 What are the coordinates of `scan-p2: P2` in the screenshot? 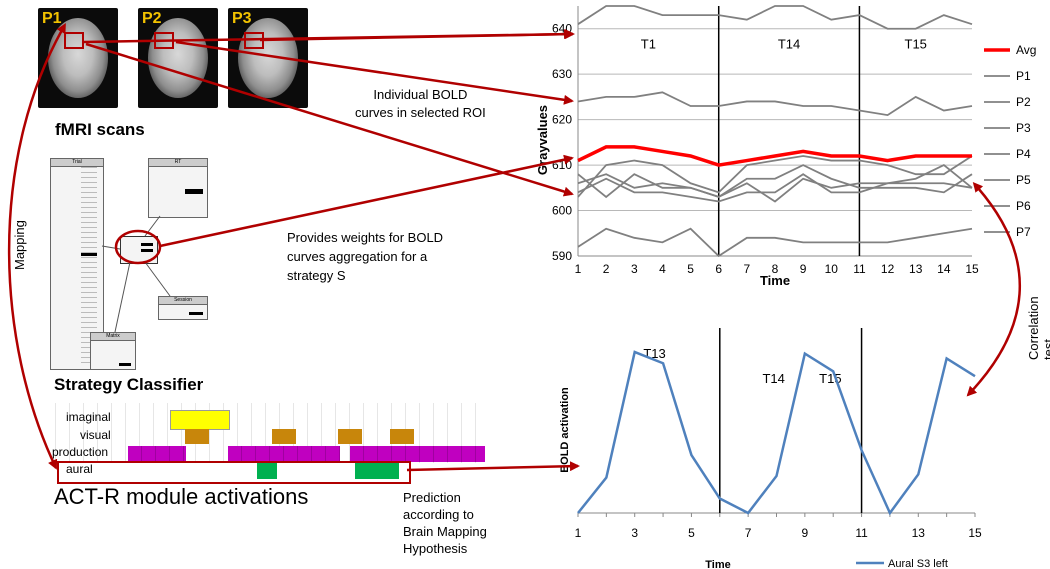 It's located at (178, 58).